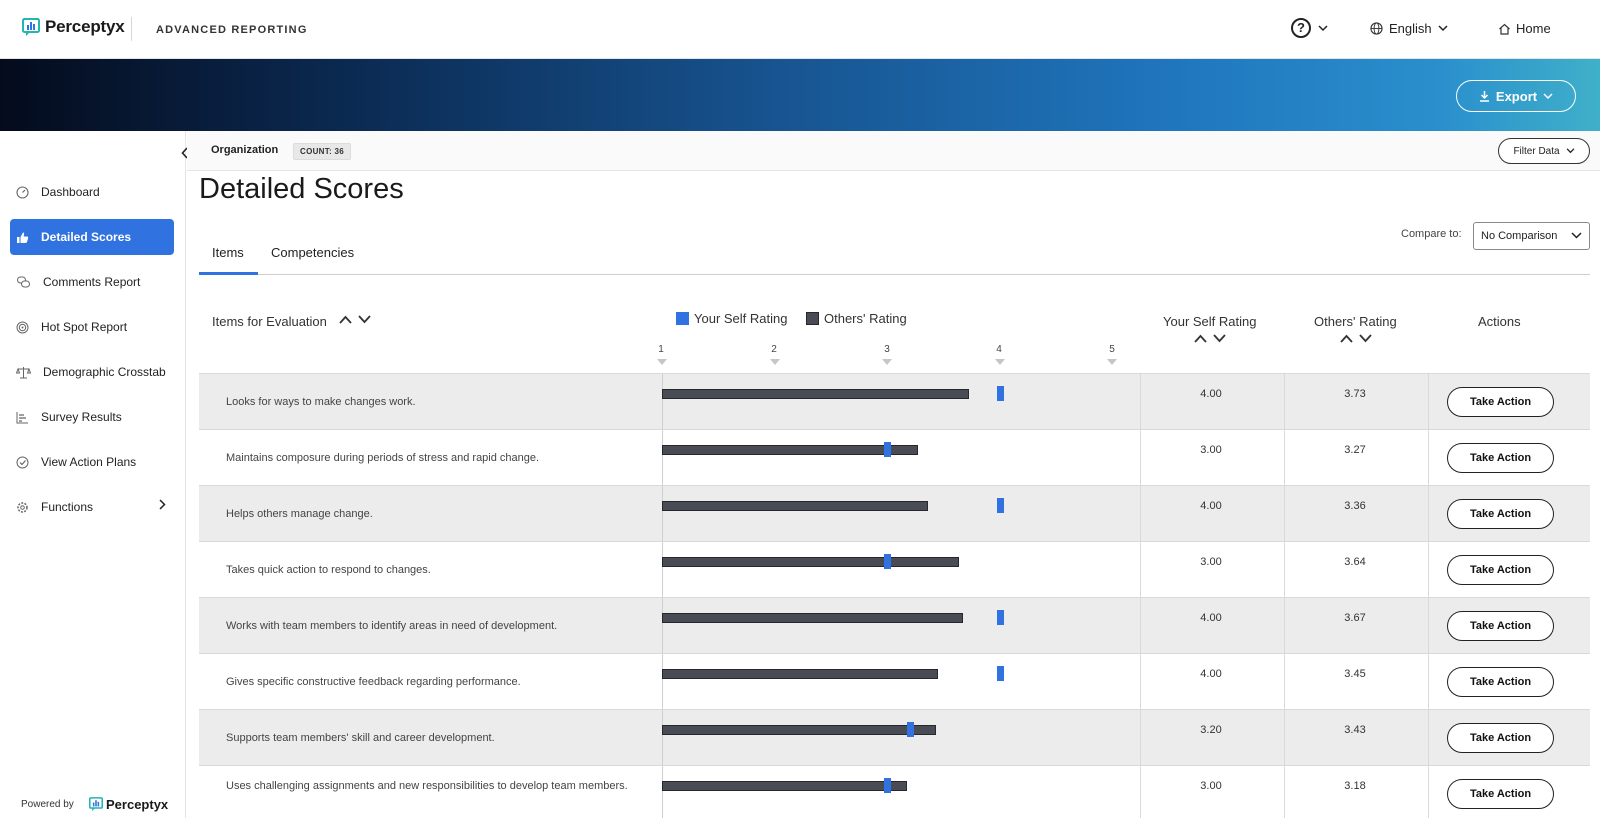 This screenshot has height=818, width=1600. What do you see at coordinates (92, 192) in the screenshot?
I see `sidebar-item-dashboard: Dashboard` at bounding box center [92, 192].